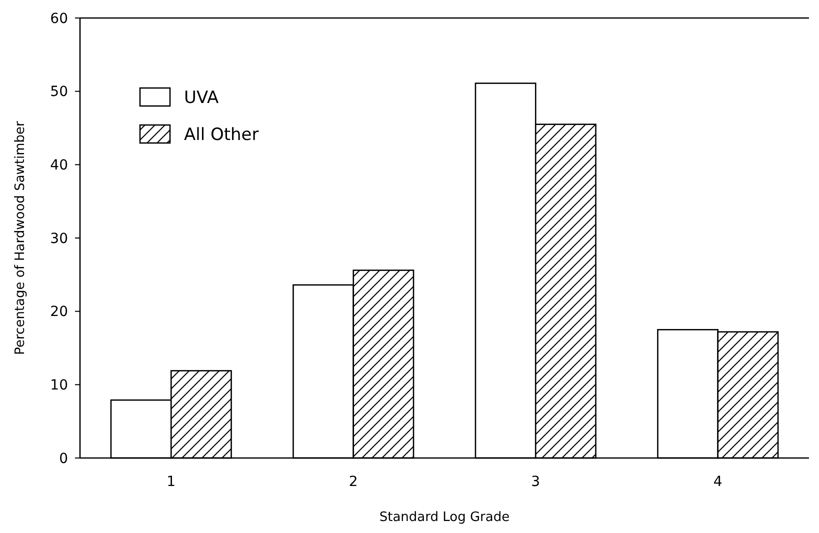  What do you see at coordinates (717, 482) in the screenshot?
I see `x-tick-label: 4` at bounding box center [717, 482].